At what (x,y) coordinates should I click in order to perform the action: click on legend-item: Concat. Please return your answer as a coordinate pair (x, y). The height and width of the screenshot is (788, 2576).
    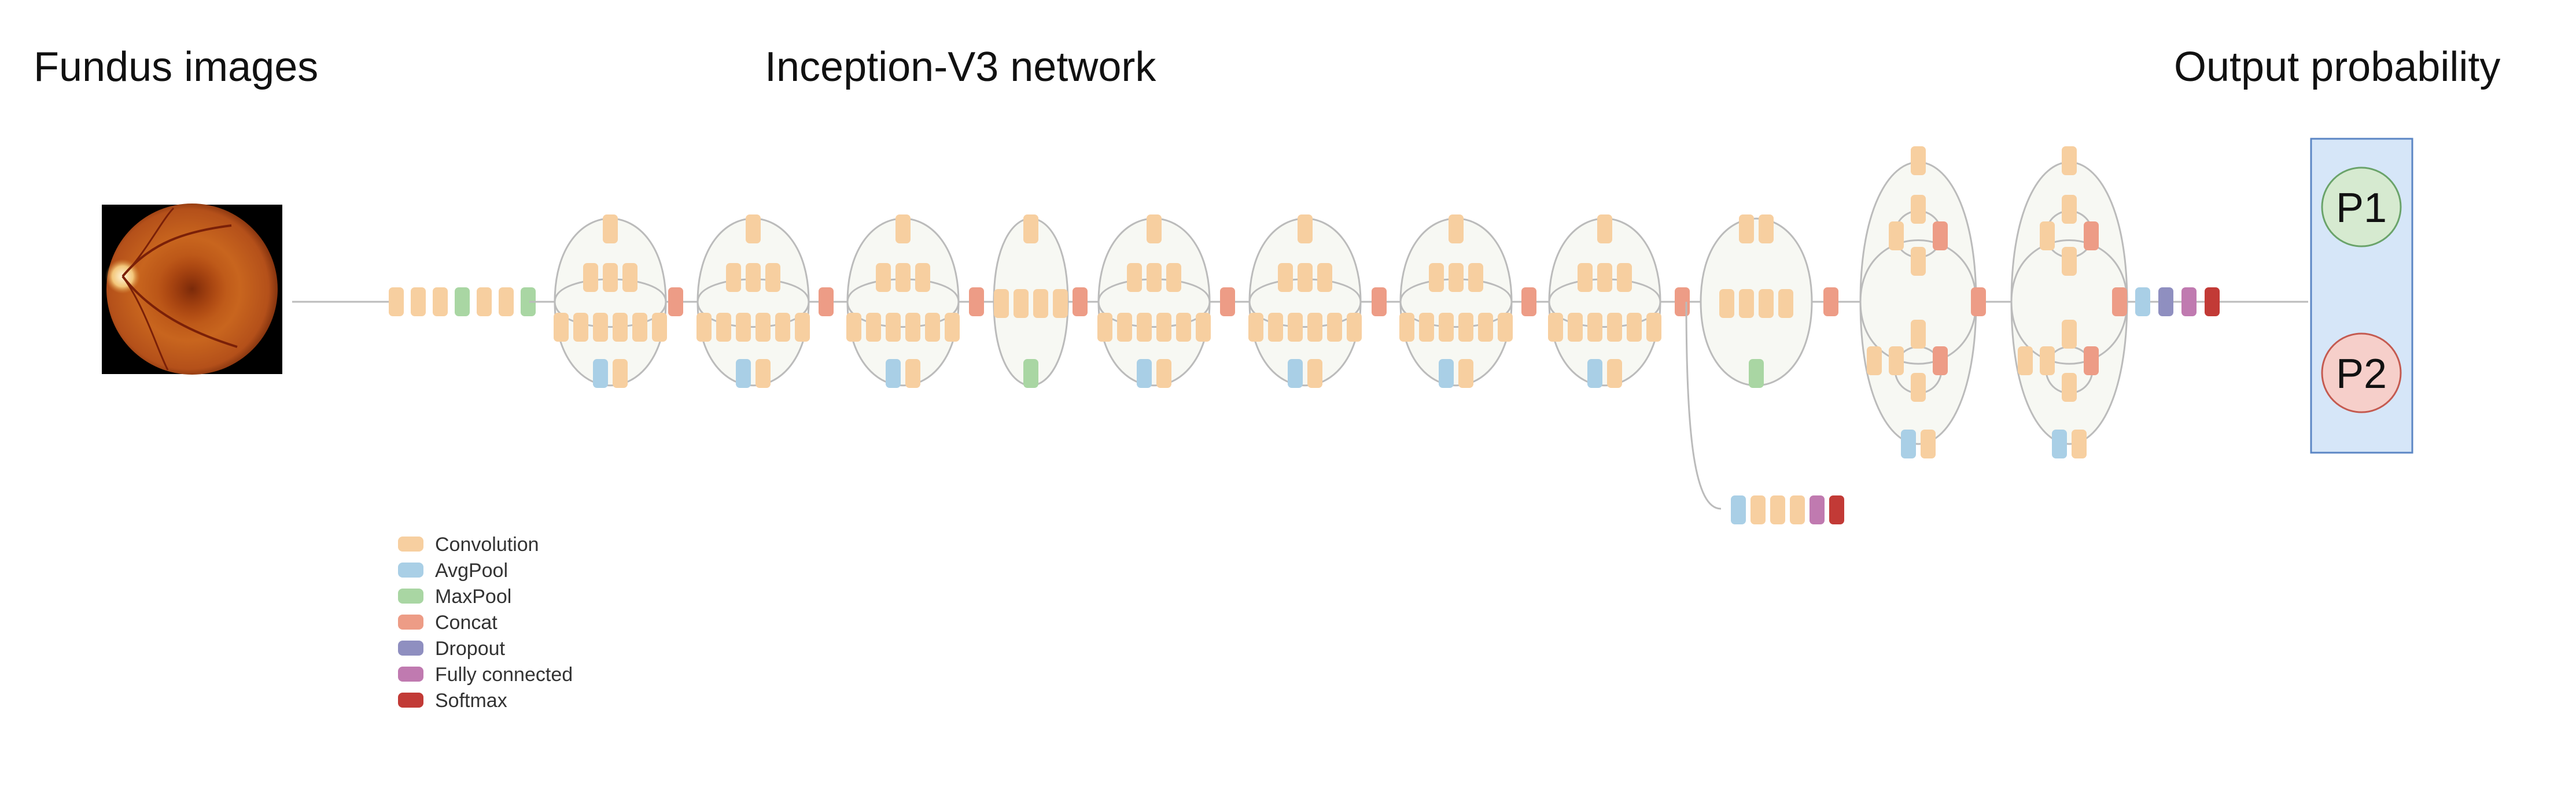
    Looking at the image, I should click on (447, 623).